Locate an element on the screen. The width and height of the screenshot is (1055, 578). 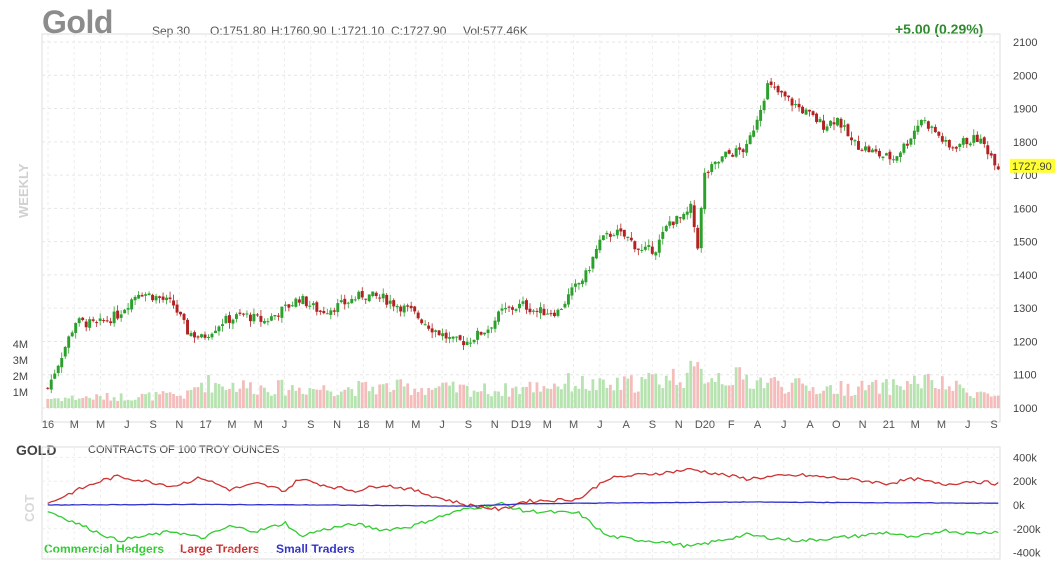
time-tick-label: S is located at coordinates (652, 425).